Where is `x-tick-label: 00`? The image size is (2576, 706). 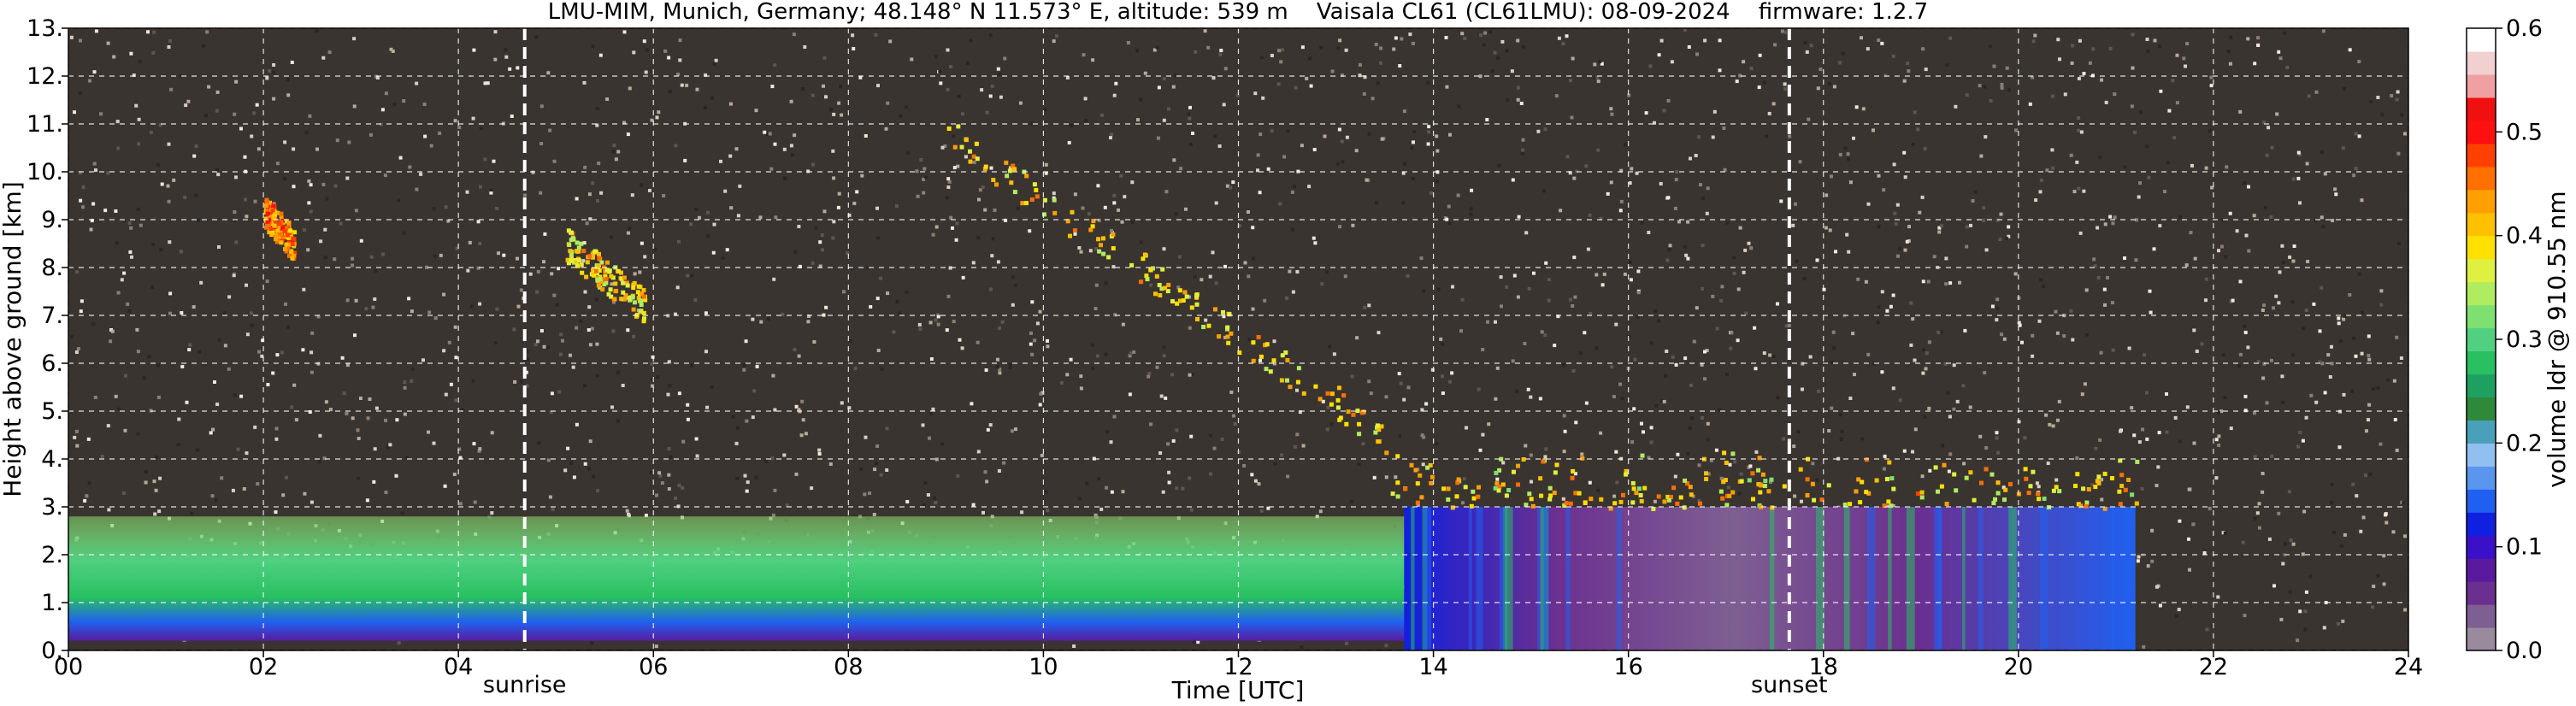 x-tick-label: 00 is located at coordinates (68, 667).